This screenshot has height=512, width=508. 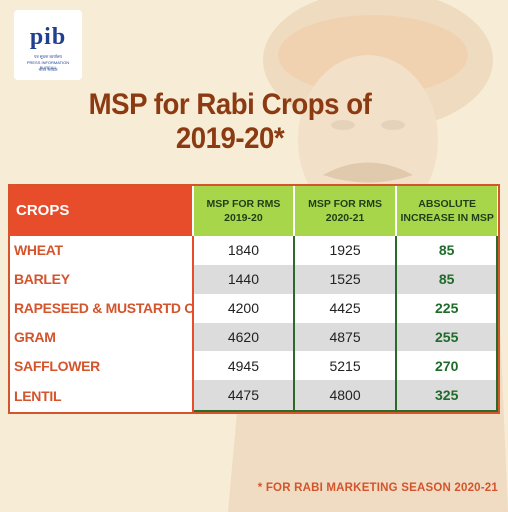 What do you see at coordinates (243, 250) in the screenshot?
I see `msp-2019-value: 1840` at bounding box center [243, 250].